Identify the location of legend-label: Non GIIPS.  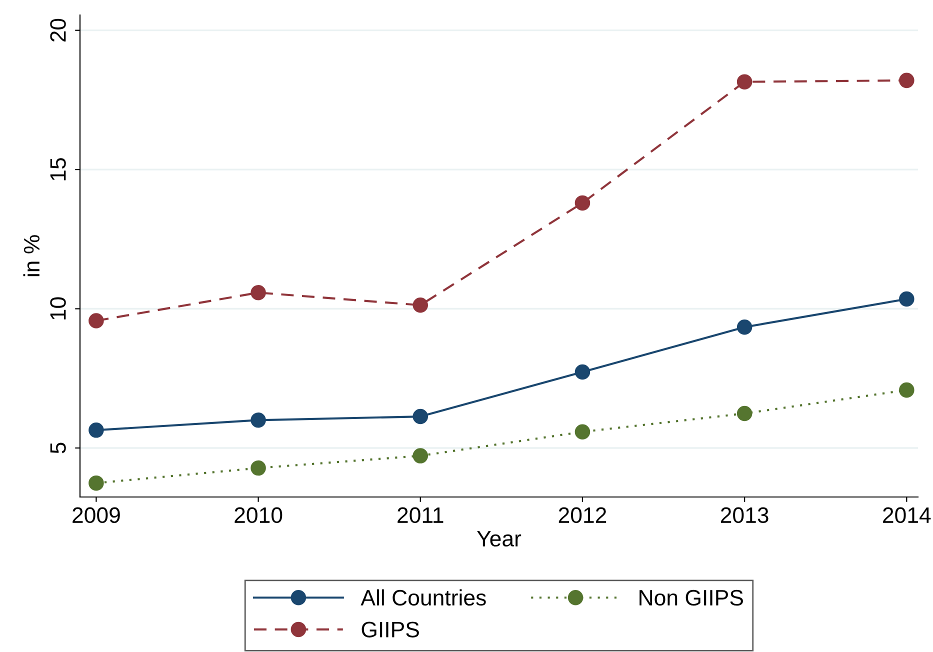
(691, 598).